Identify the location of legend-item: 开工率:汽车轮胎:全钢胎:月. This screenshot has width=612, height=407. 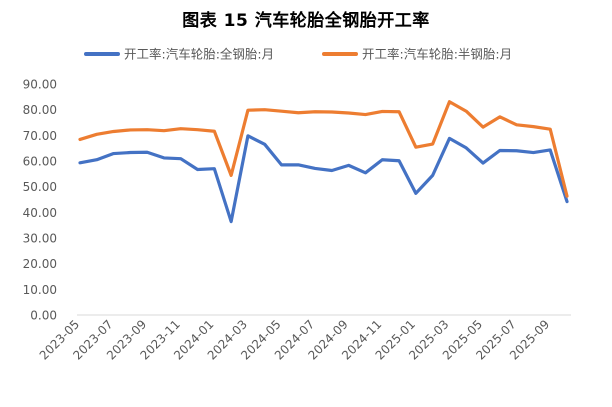
(179, 54).